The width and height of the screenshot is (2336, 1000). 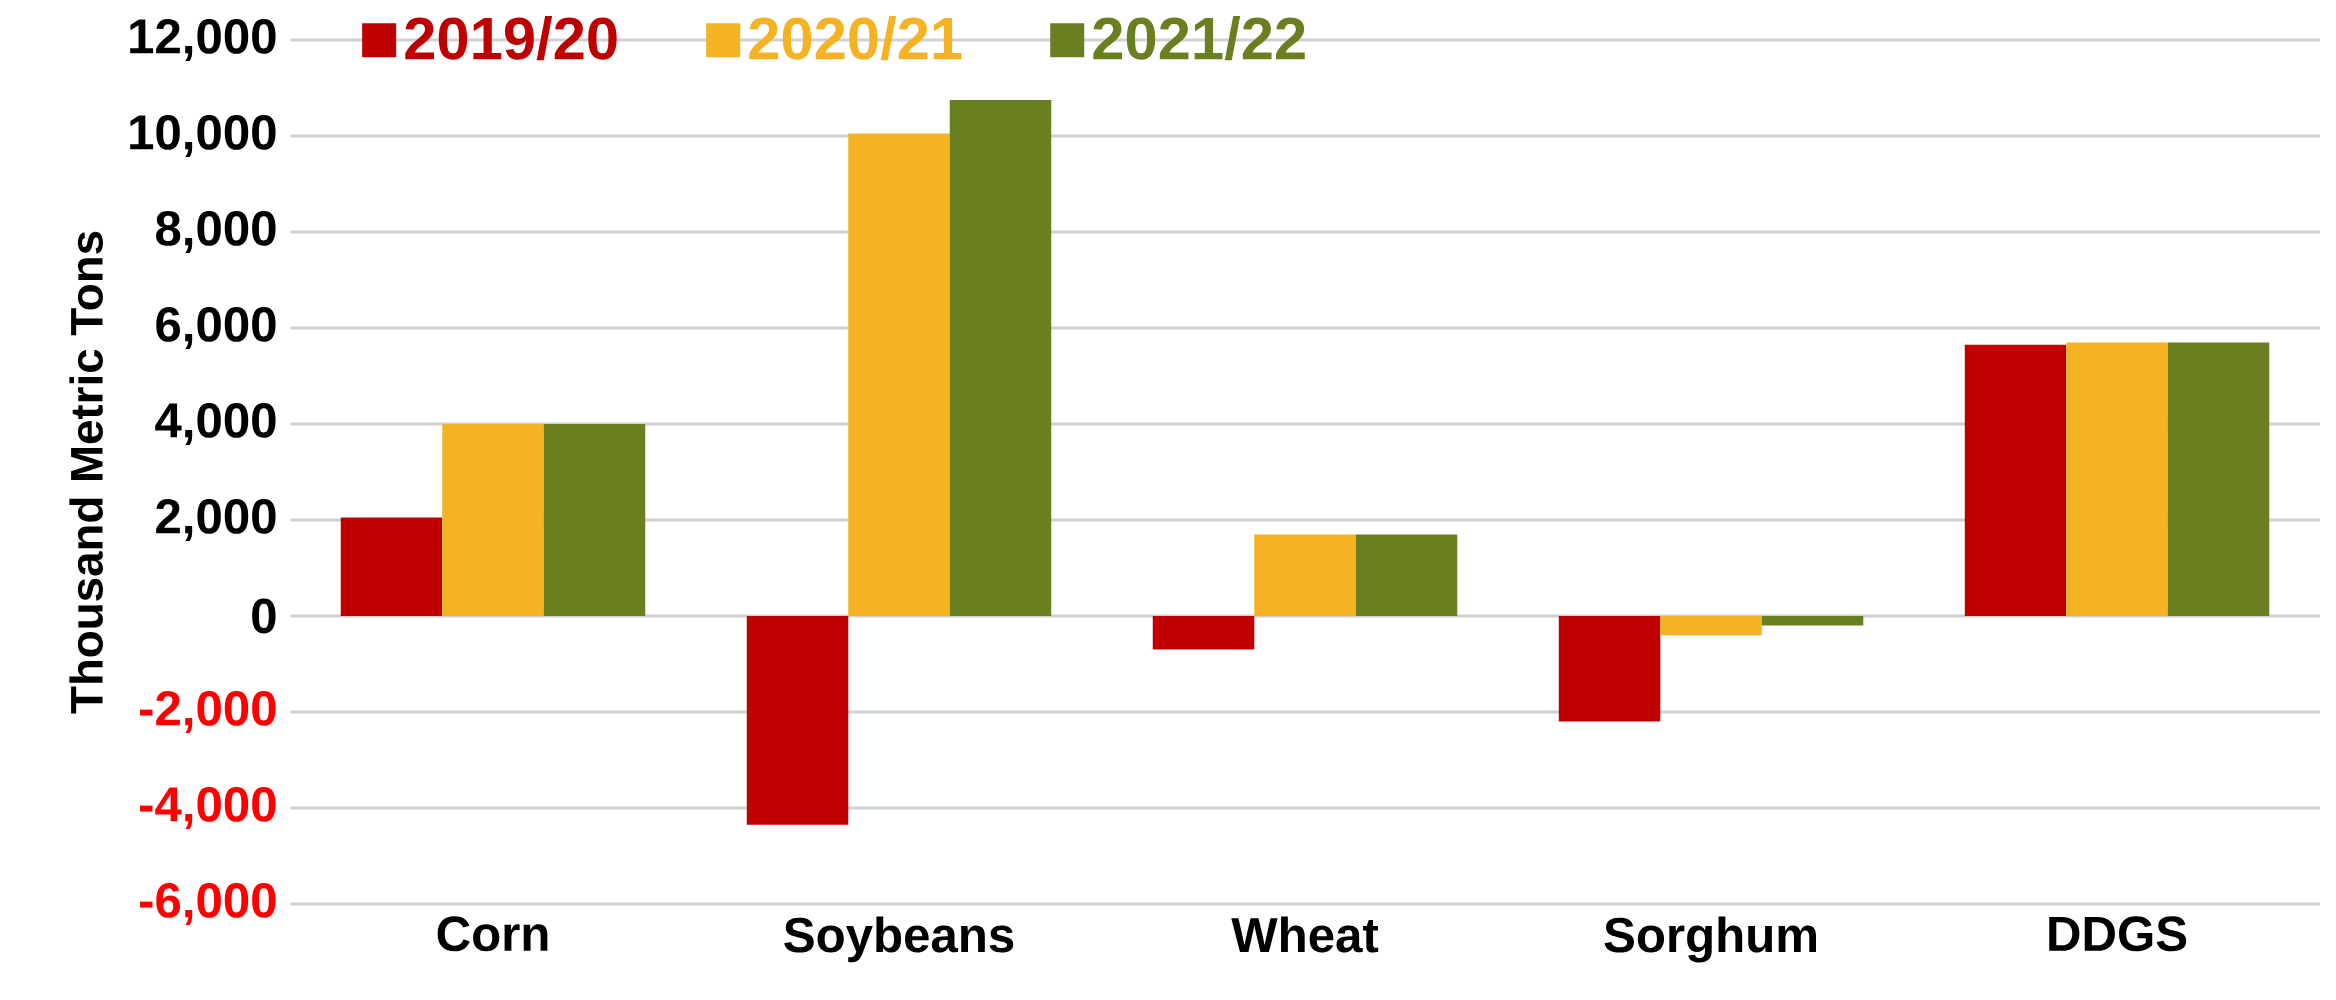 What do you see at coordinates (215, 423) in the screenshot?
I see `y-tick-label: 4,000` at bounding box center [215, 423].